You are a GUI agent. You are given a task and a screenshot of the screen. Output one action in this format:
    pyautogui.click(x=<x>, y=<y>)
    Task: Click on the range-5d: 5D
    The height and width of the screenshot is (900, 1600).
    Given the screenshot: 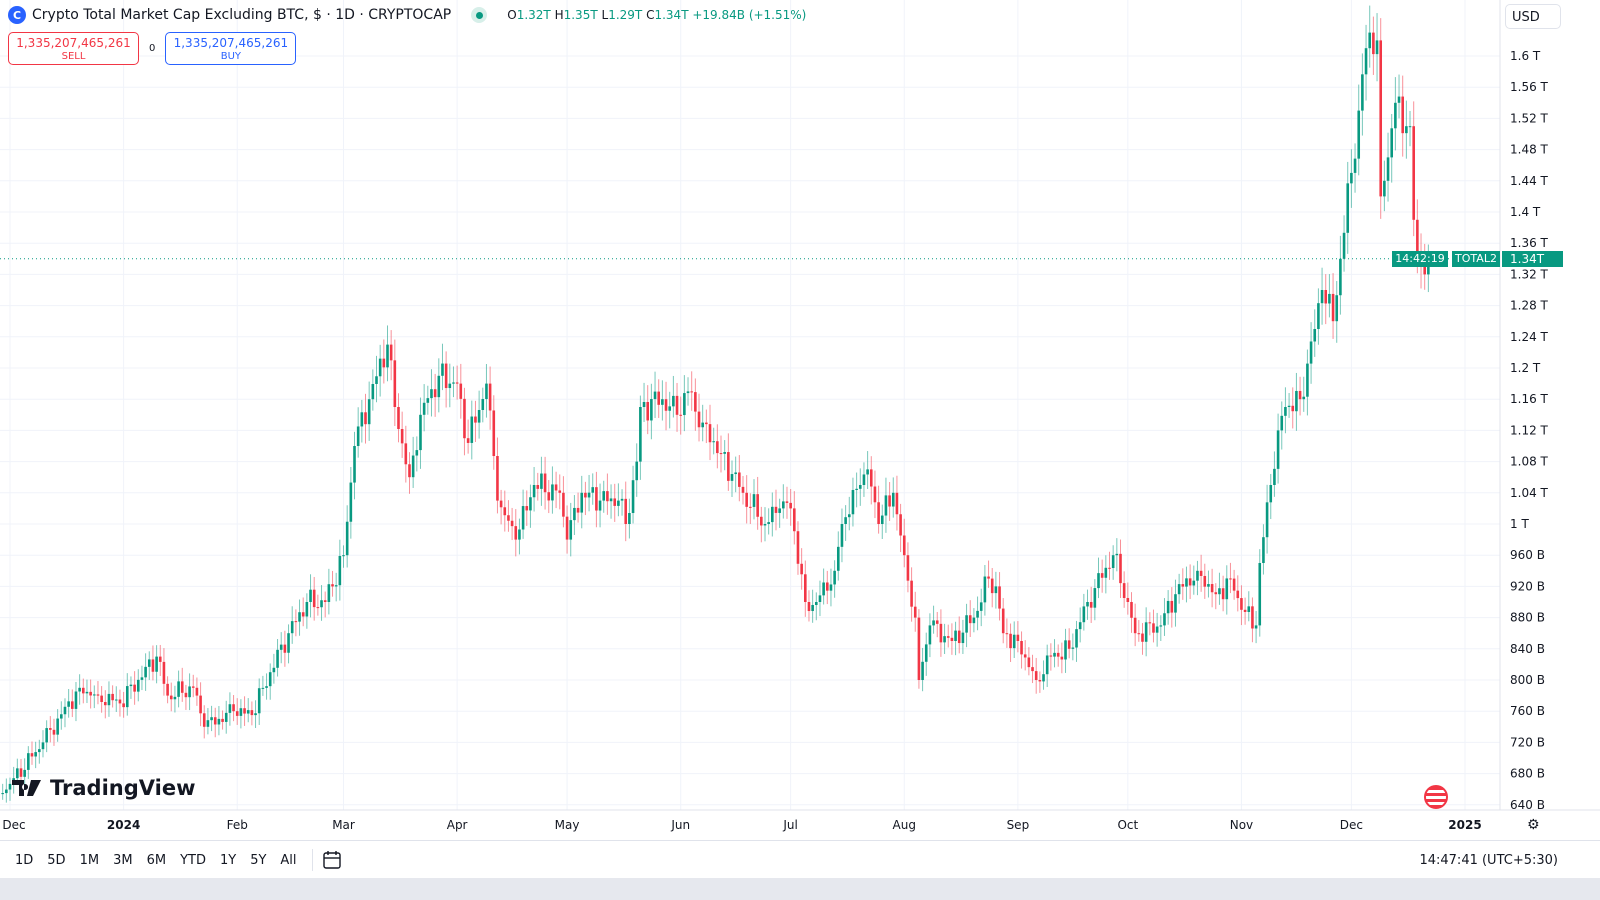 What is the action you would take?
    pyautogui.click(x=56, y=860)
    